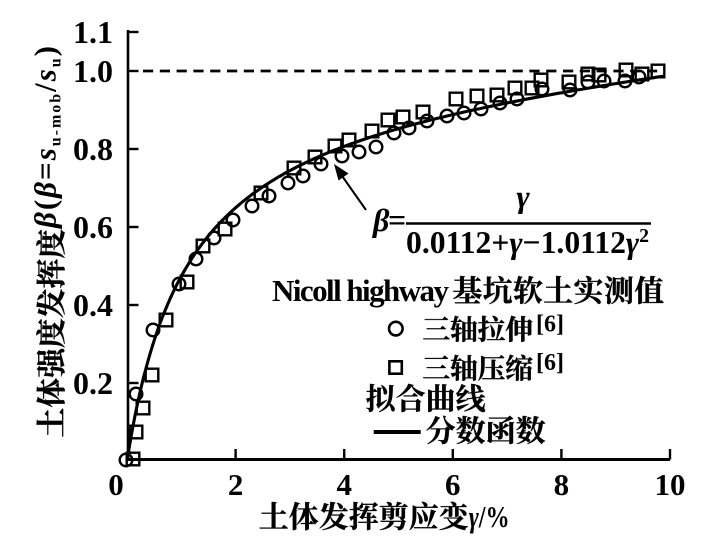  What do you see at coordinates (527, 242) in the screenshot?
I see `svg-text: 0.0112+γ−1.0112γ2` at bounding box center [527, 242].